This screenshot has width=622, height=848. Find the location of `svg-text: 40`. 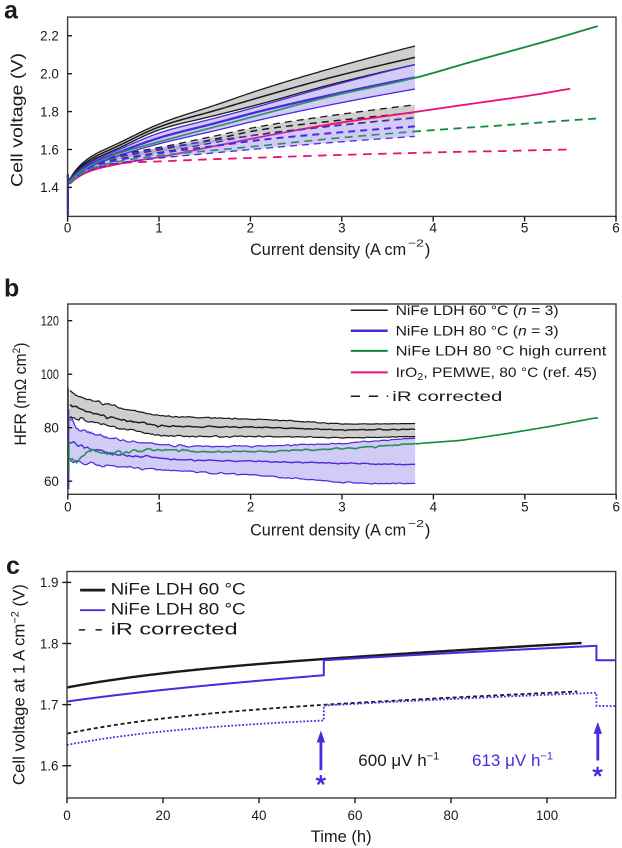

svg-text: 40 is located at coordinates (259, 815).